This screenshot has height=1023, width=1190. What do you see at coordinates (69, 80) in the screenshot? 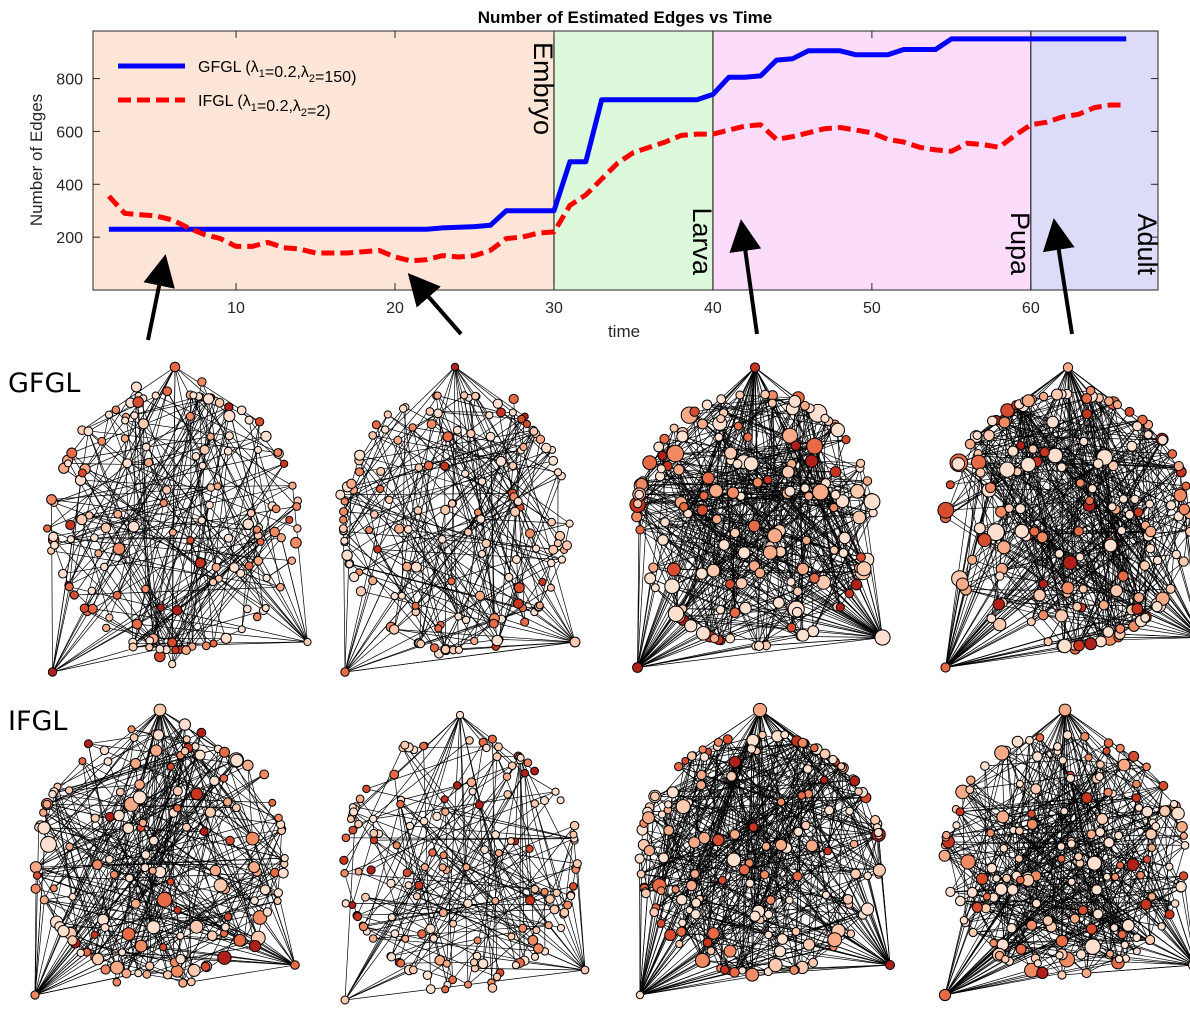
I see `y-tick-label: 800` at bounding box center [69, 80].